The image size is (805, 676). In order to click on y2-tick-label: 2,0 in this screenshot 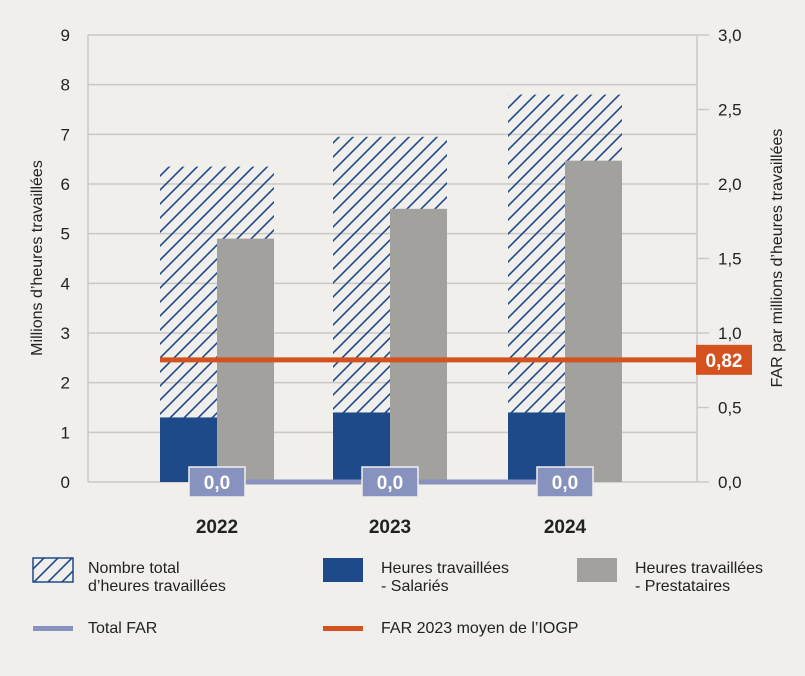, I will do `click(730, 184)`.